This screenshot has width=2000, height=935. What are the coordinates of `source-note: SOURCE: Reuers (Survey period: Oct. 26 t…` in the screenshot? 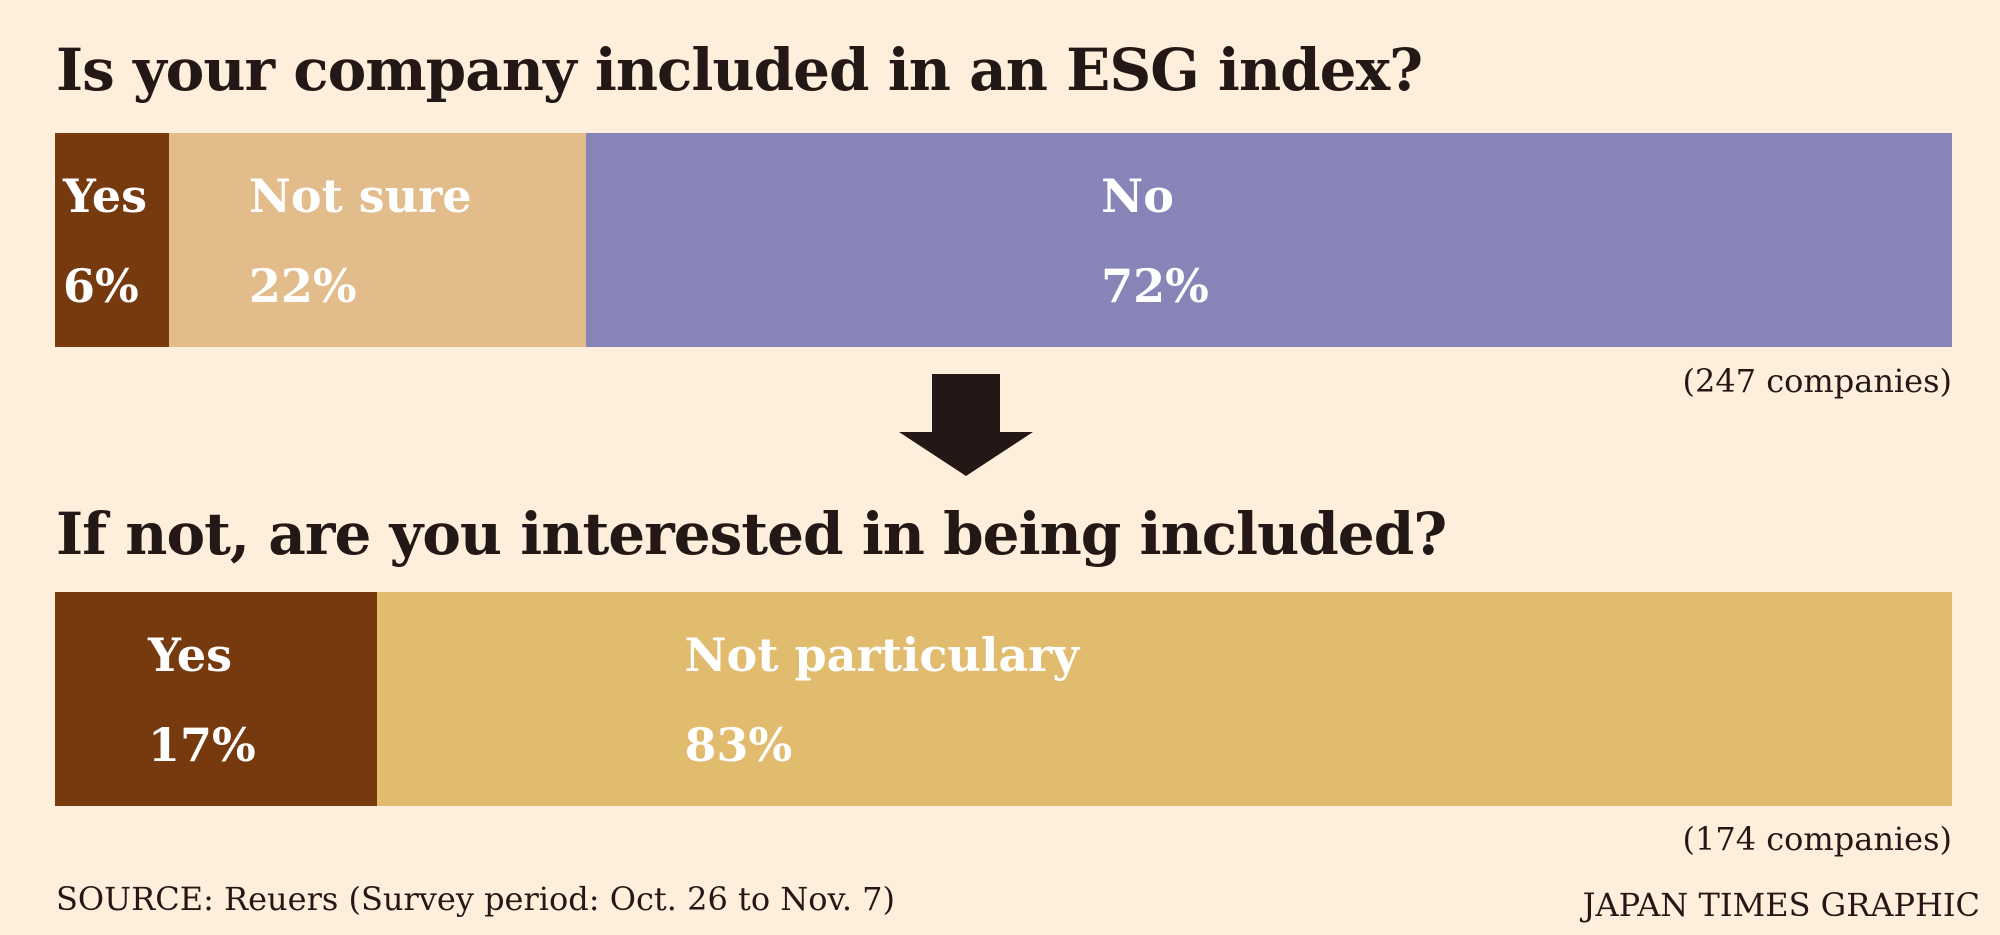 It's located at (475, 899).